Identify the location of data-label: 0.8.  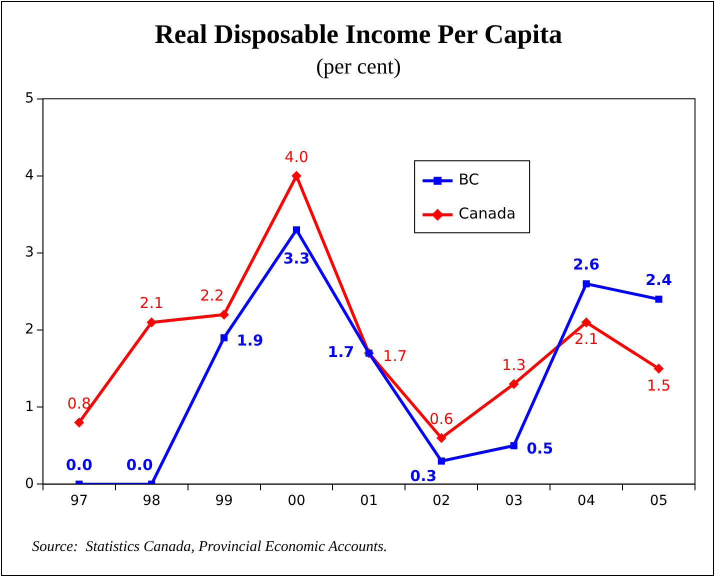
(79, 403).